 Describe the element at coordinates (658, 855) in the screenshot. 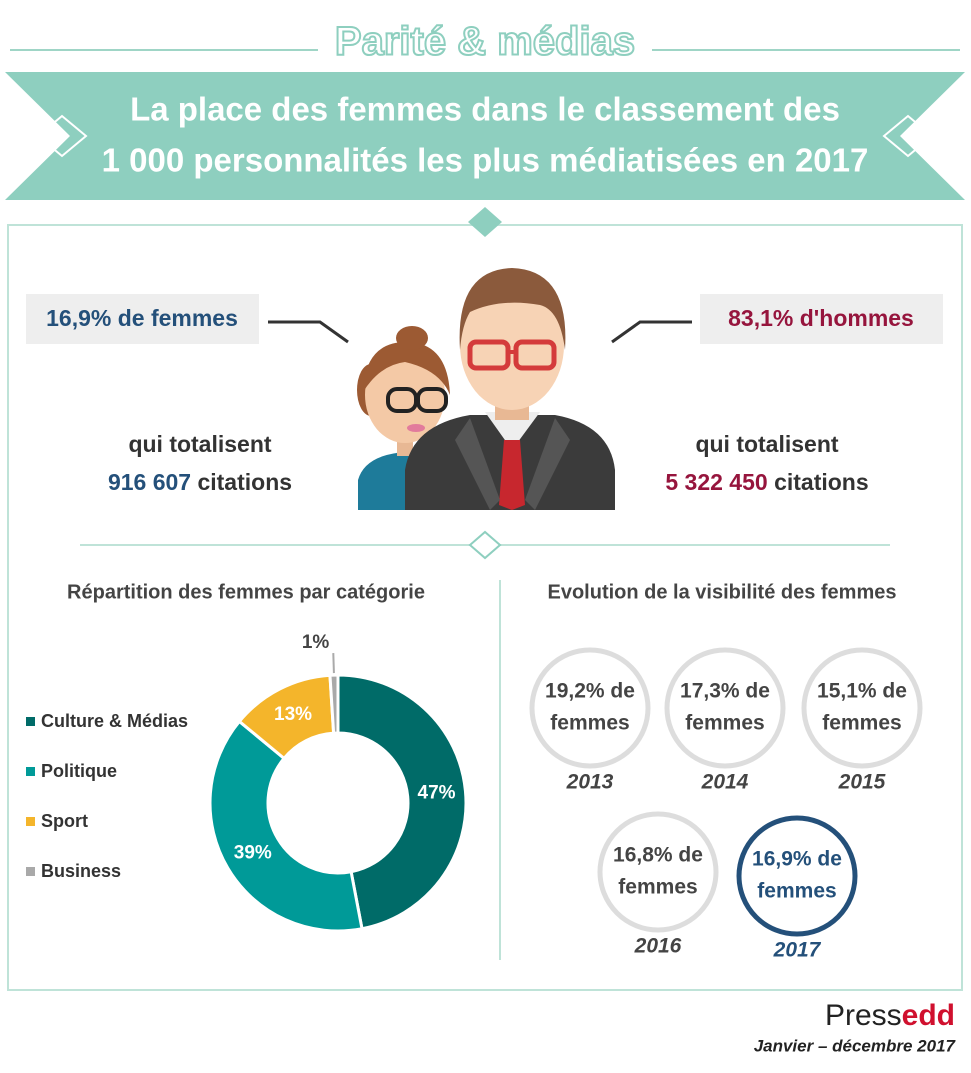

I see `year-share: 16,8% de` at that location.